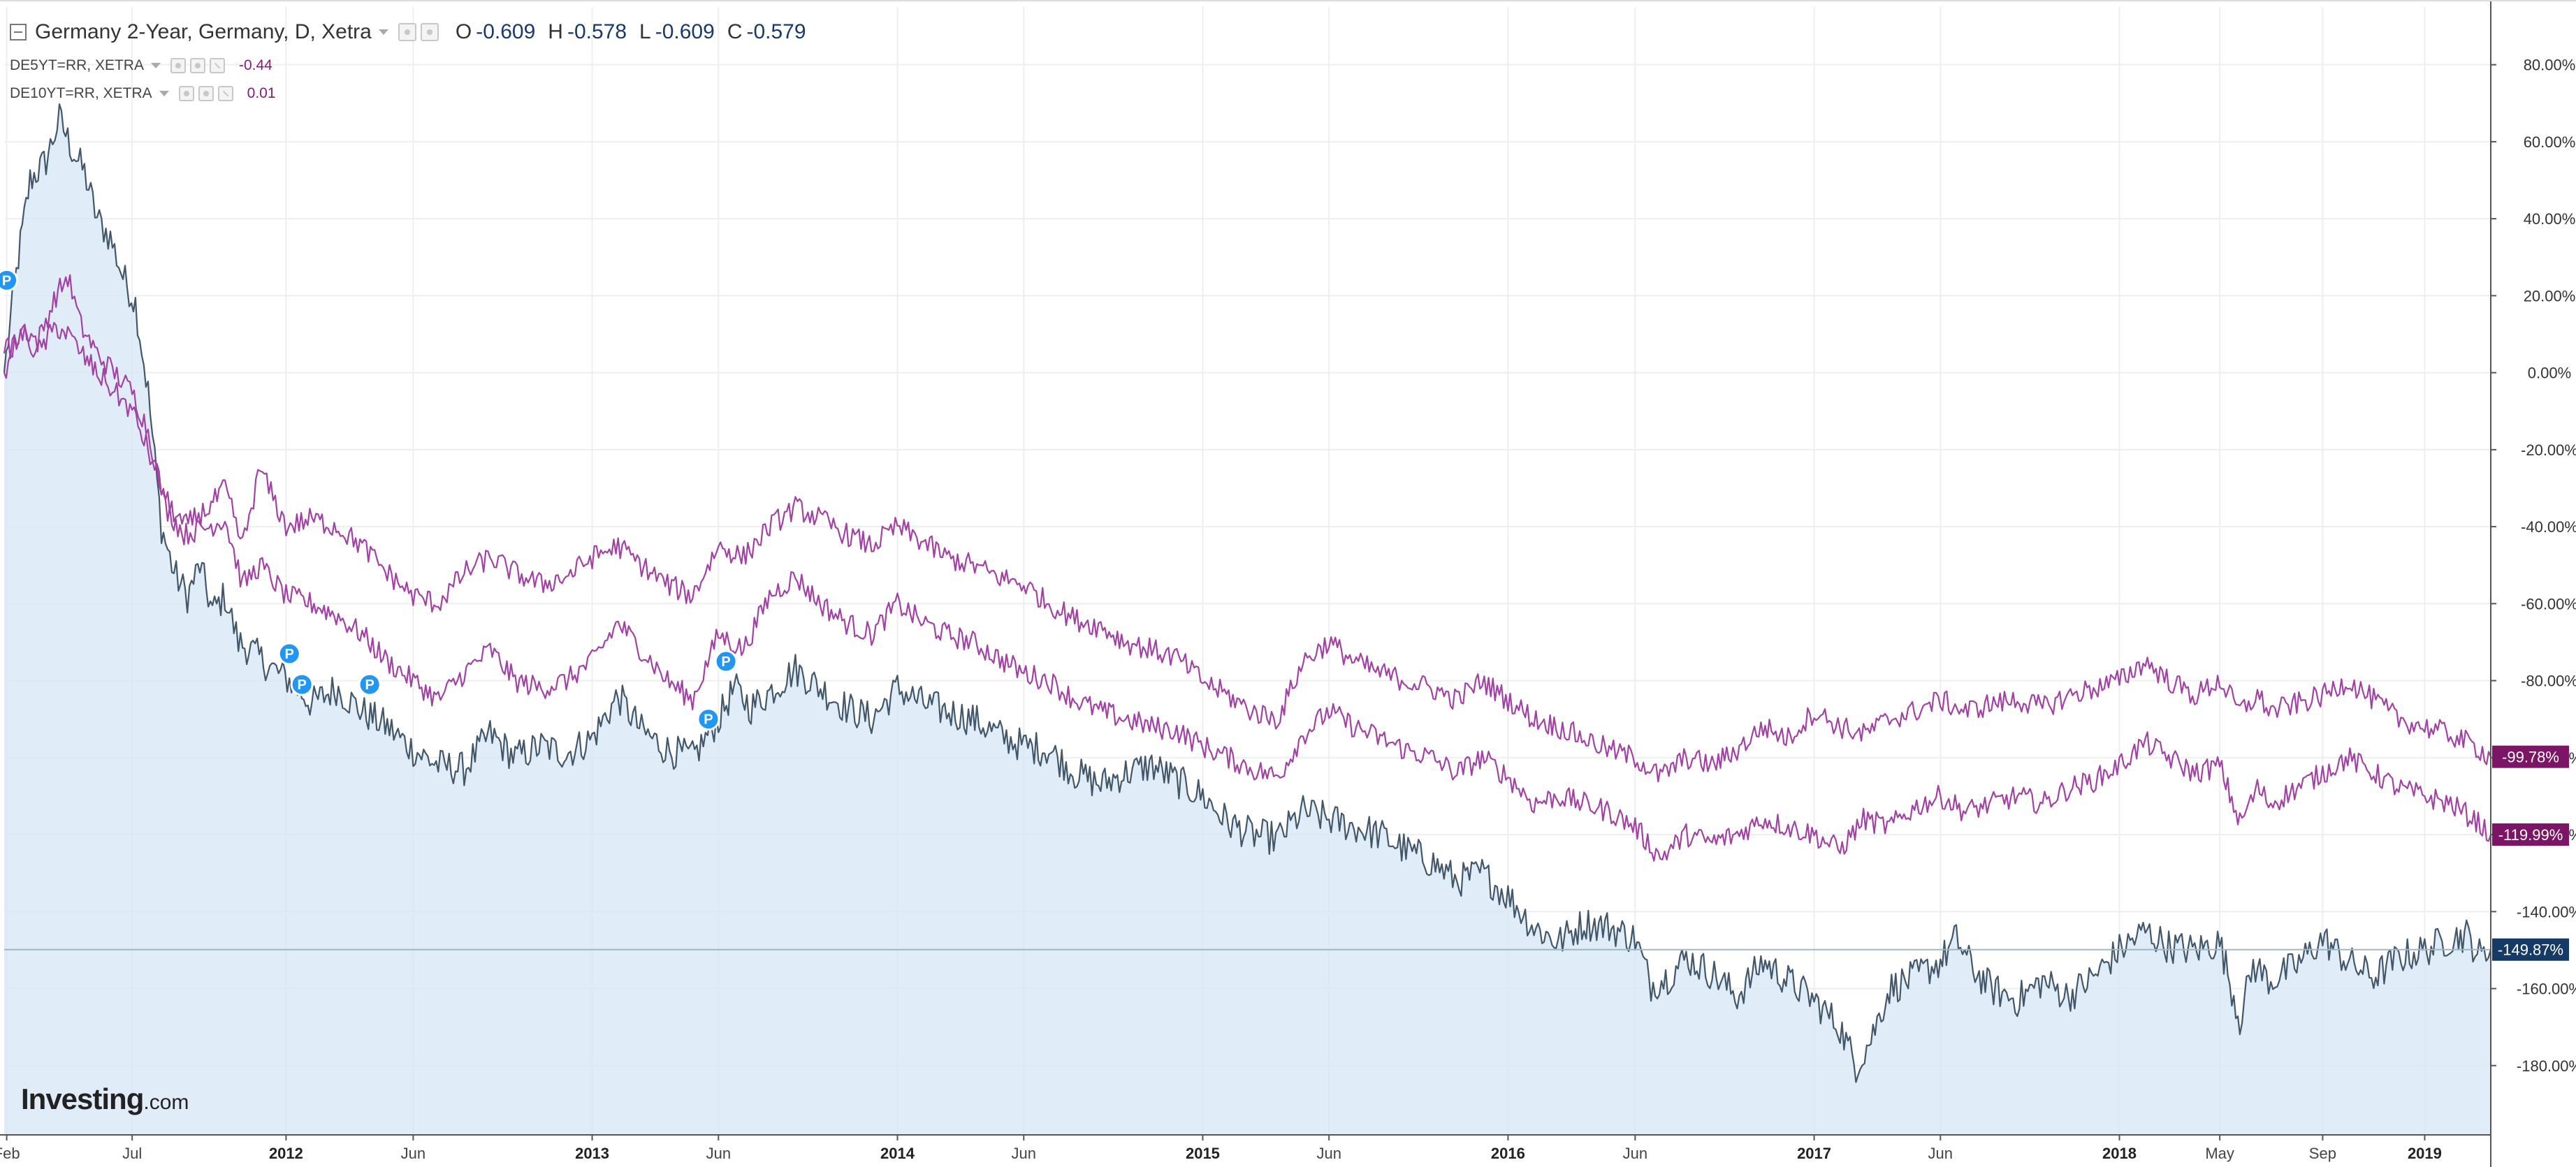 The height and width of the screenshot is (1167, 2576). What do you see at coordinates (645, 31) in the screenshot?
I see `ohlc-low-key: L` at bounding box center [645, 31].